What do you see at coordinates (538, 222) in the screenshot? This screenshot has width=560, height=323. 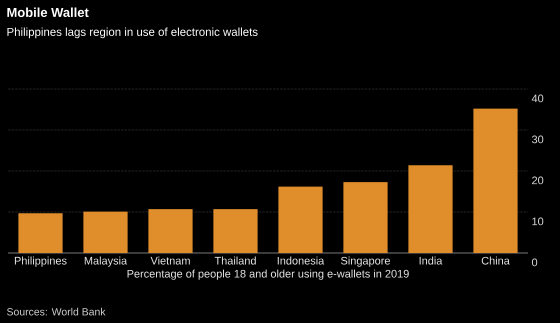 I see `y-tick-label: 10` at bounding box center [538, 222].